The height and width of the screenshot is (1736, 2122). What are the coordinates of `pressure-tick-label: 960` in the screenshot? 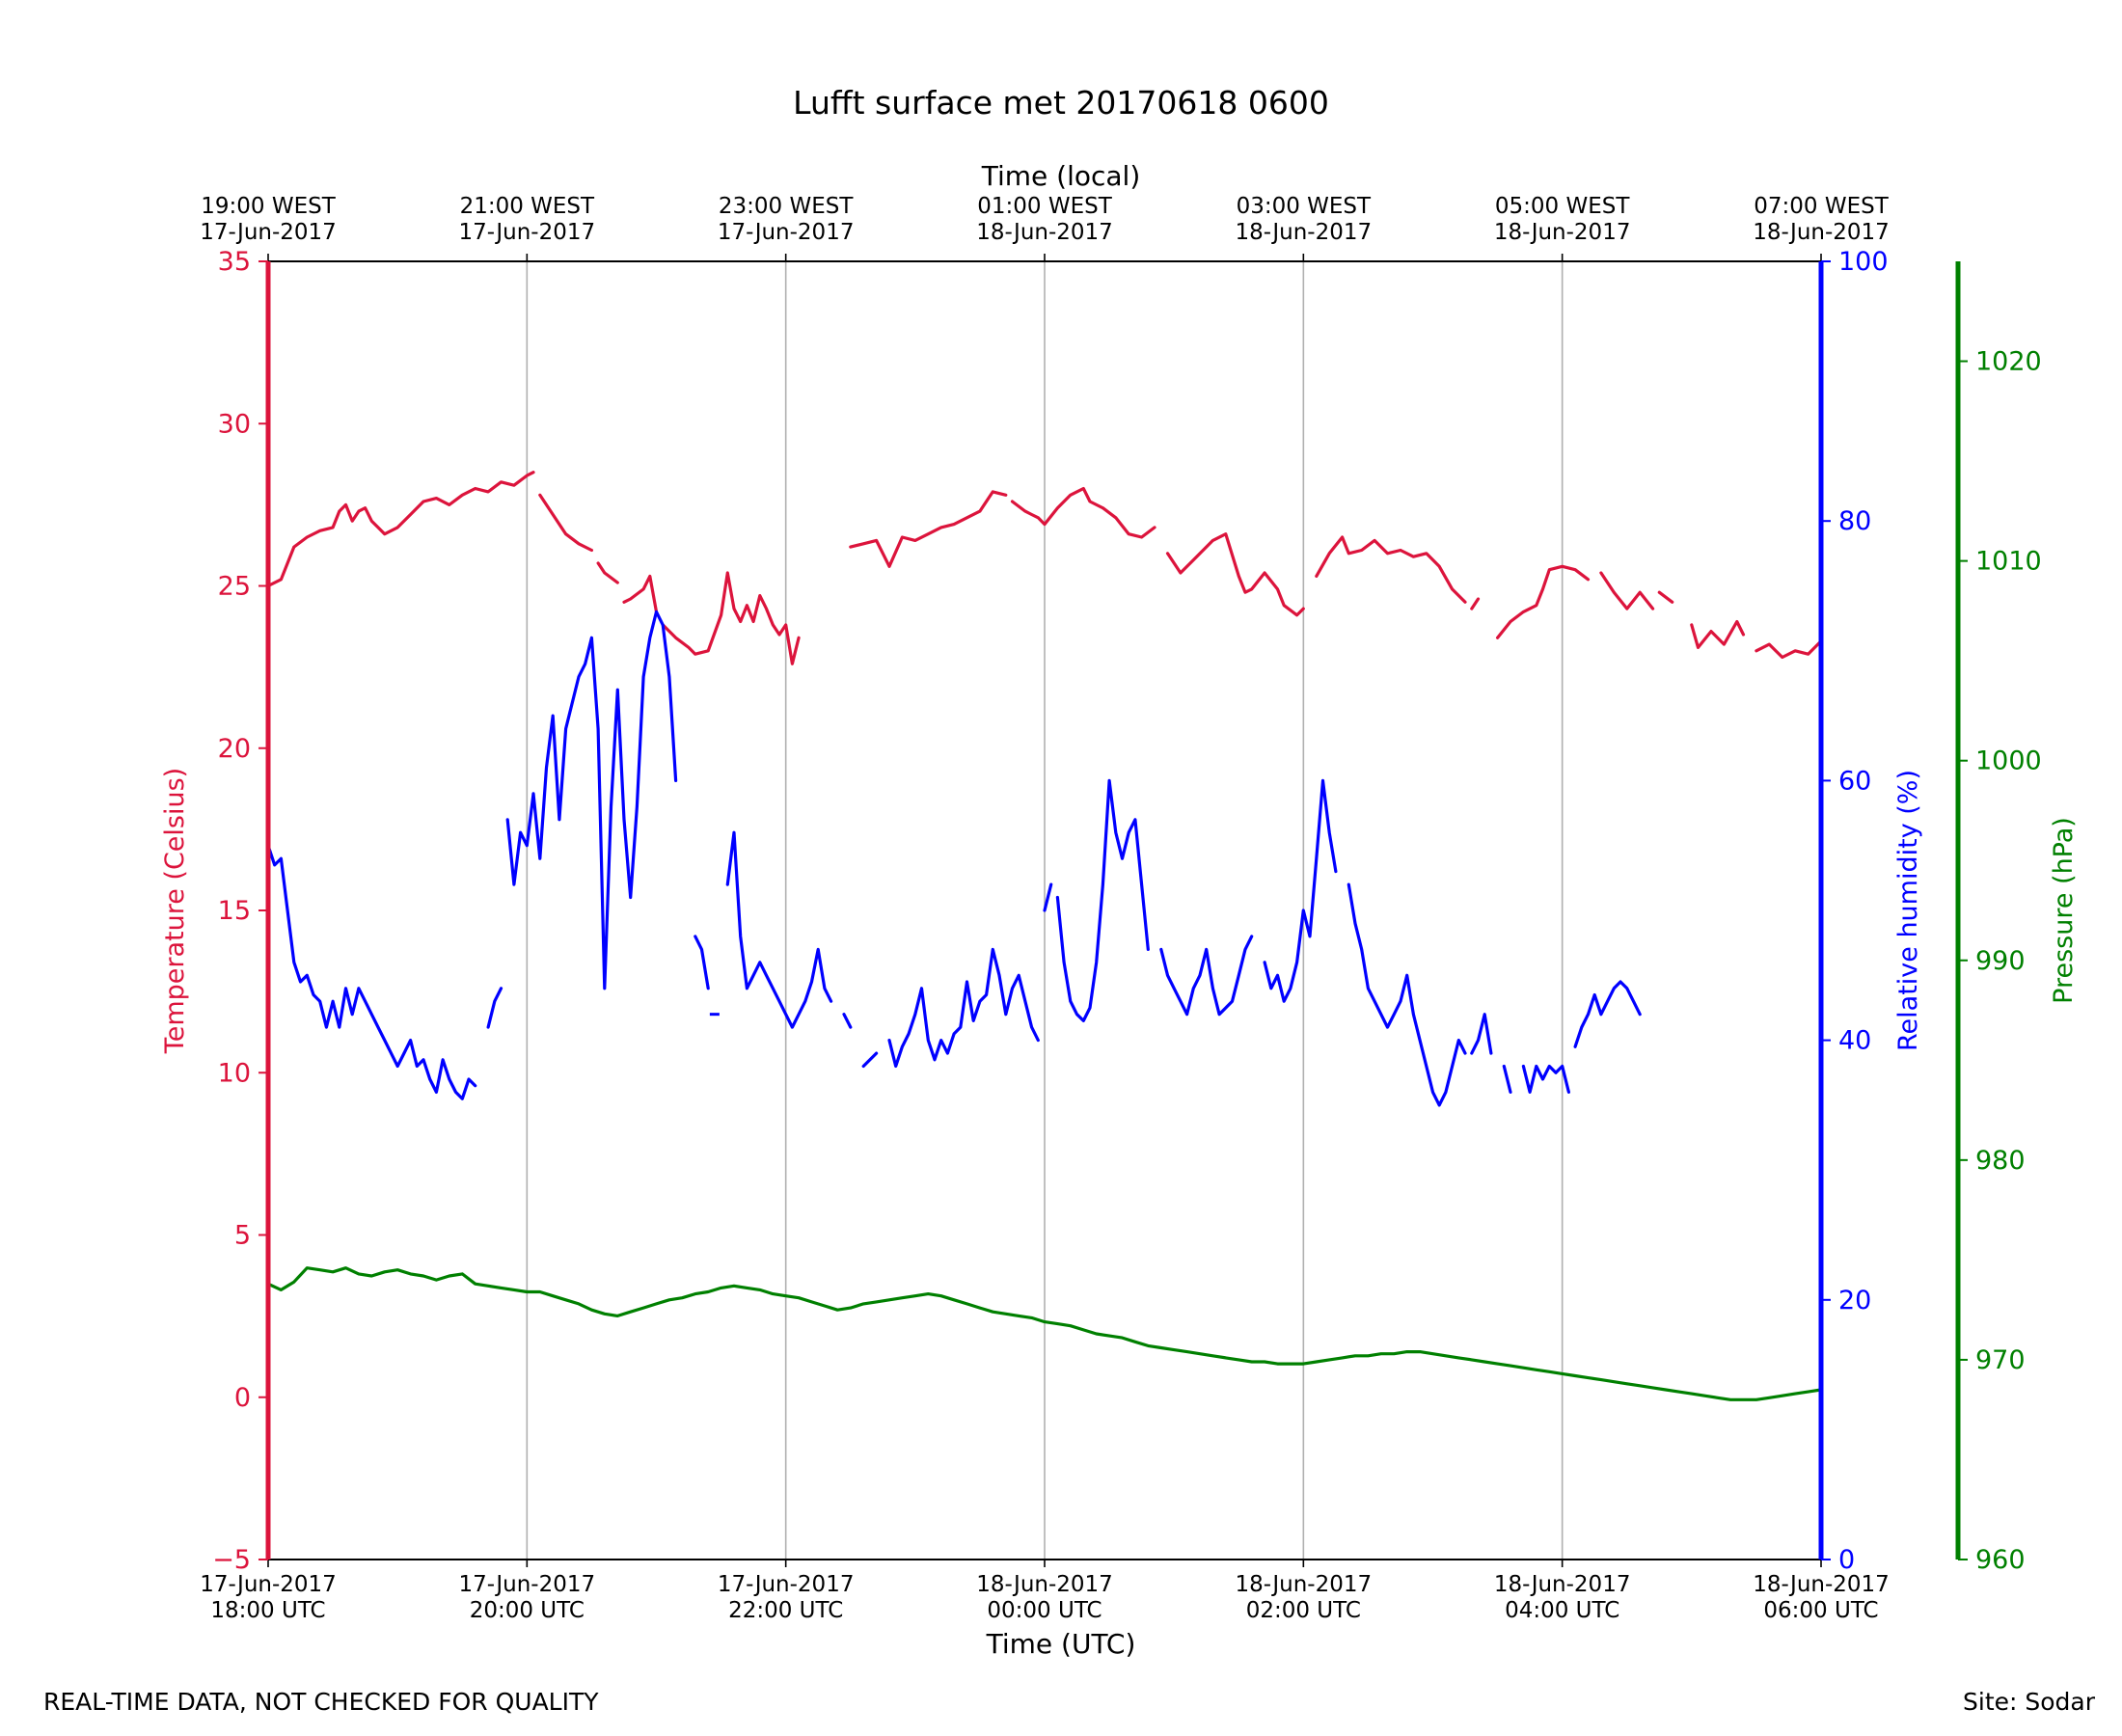 It's located at (2001, 1560).